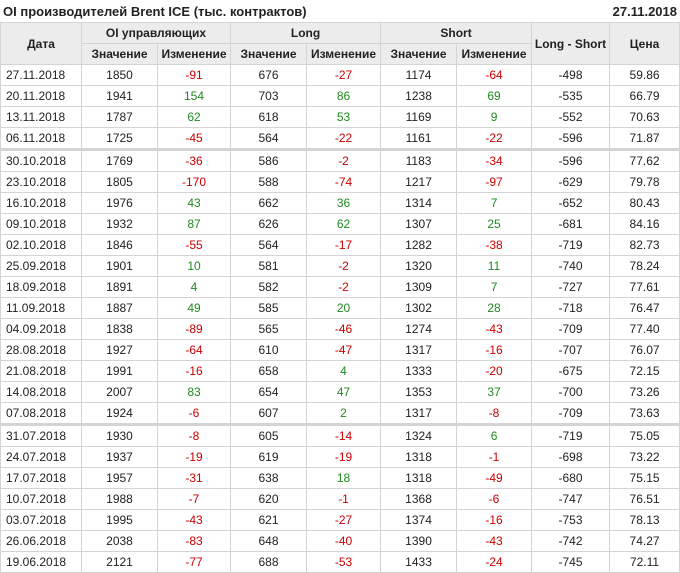  I want to click on cell-long-value: 688, so click(269, 562).